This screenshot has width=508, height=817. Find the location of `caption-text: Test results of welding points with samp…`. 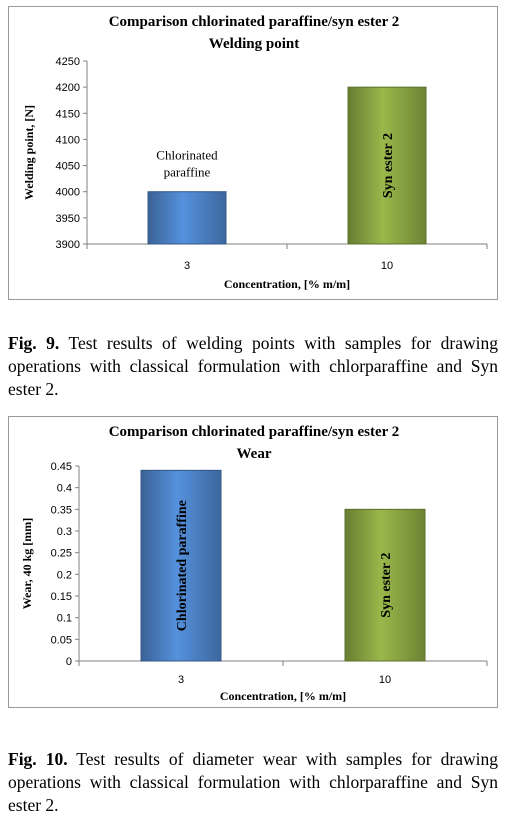

caption-text: Test results of welding points with samp… is located at coordinates (253, 365).